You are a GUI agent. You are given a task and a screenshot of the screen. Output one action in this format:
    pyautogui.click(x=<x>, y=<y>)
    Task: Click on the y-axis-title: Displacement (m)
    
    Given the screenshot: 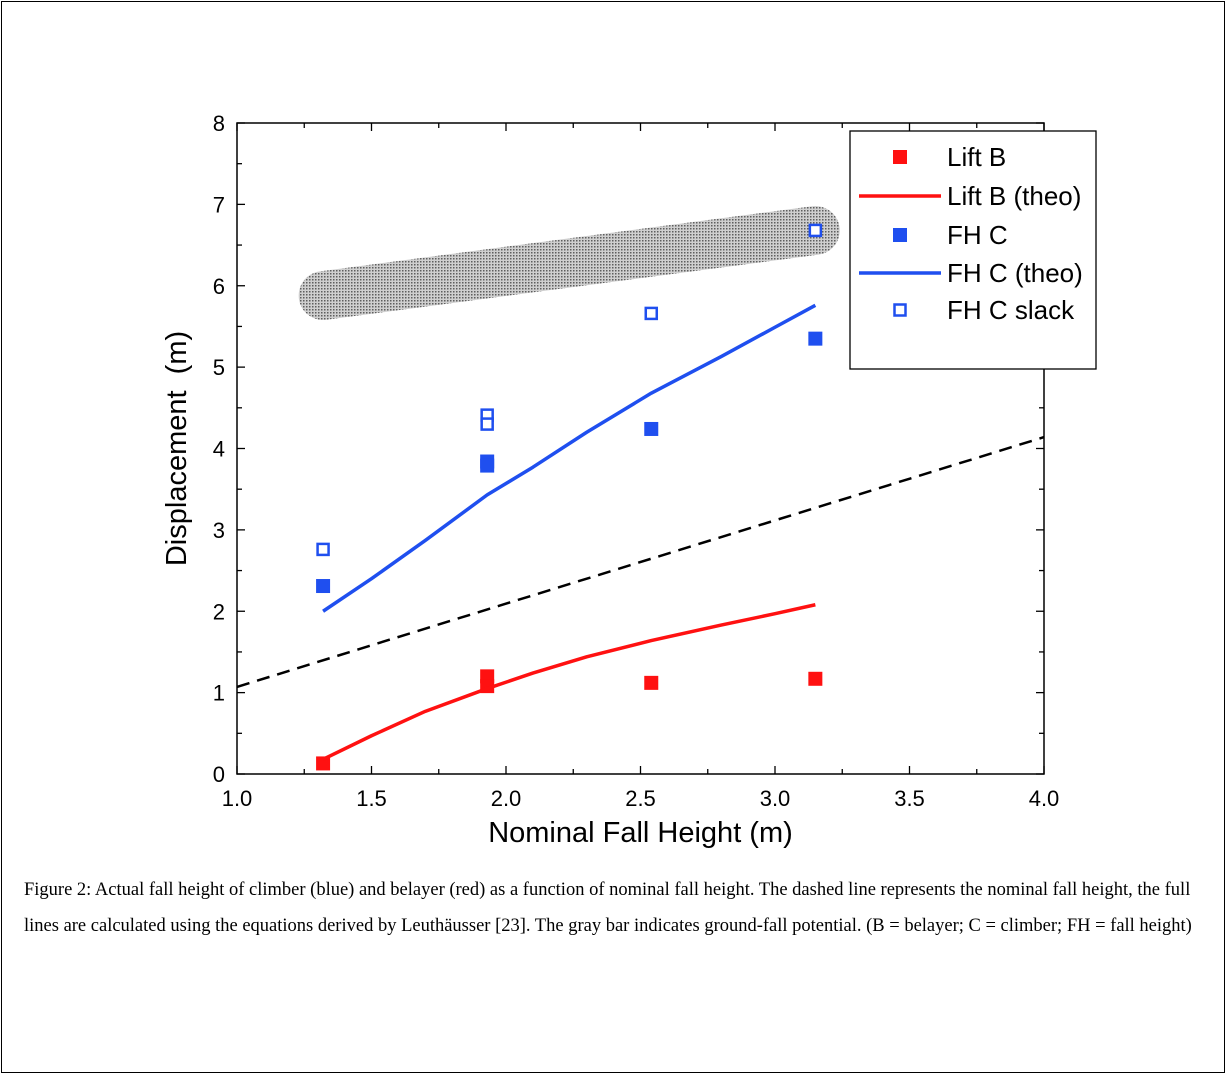 What is the action you would take?
    pyautogui.click(x=177, y=448)
    